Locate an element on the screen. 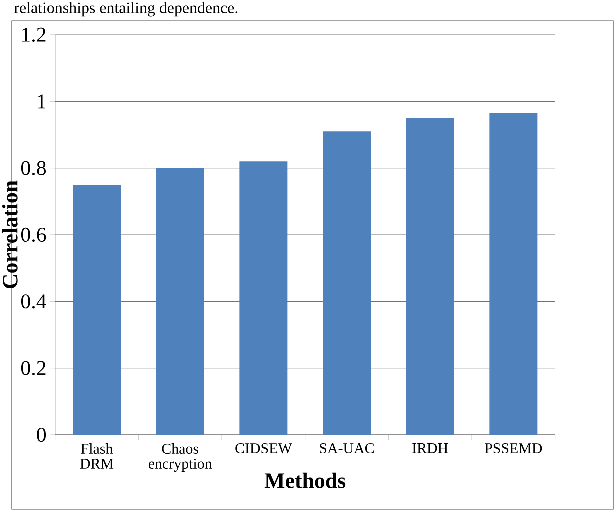 This screenshot has height=510, width=614. x-tick-label: Chaos encryption is located at coordinates (180, 458).